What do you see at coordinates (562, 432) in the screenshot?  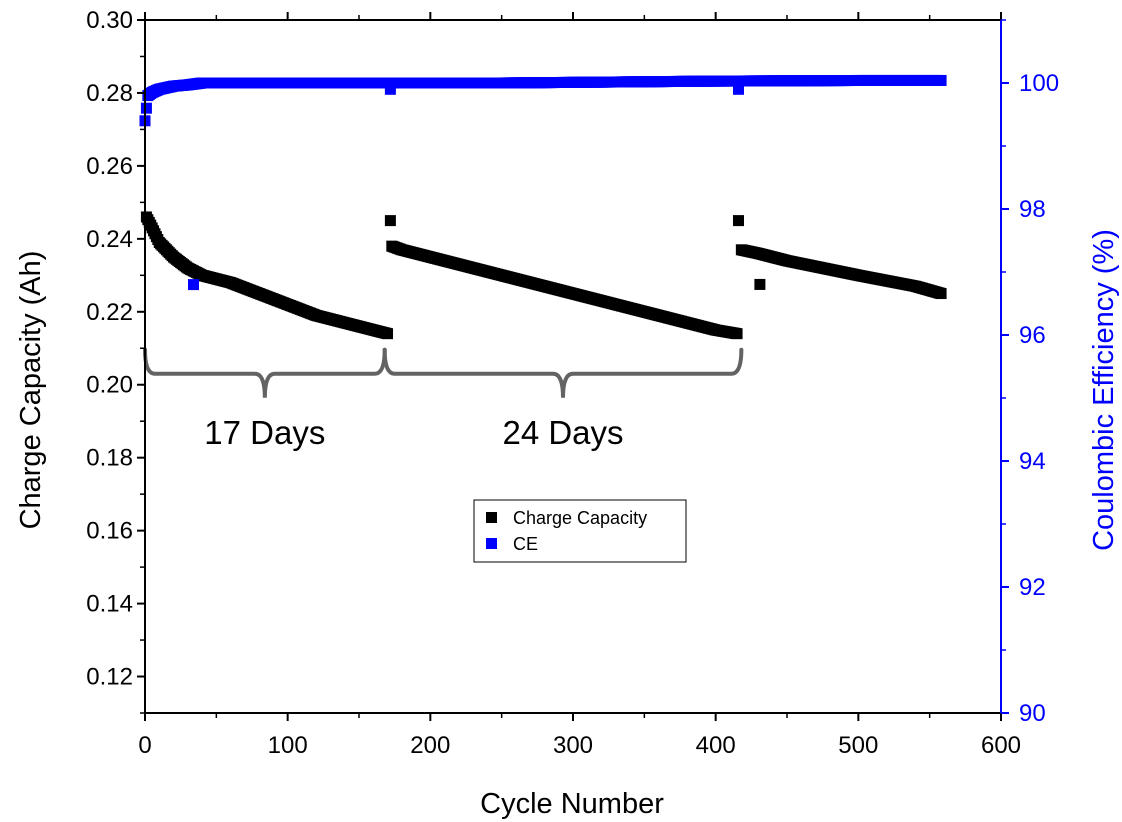 I see `annotation-label: 24 Days` at bounding box center [562, 432].